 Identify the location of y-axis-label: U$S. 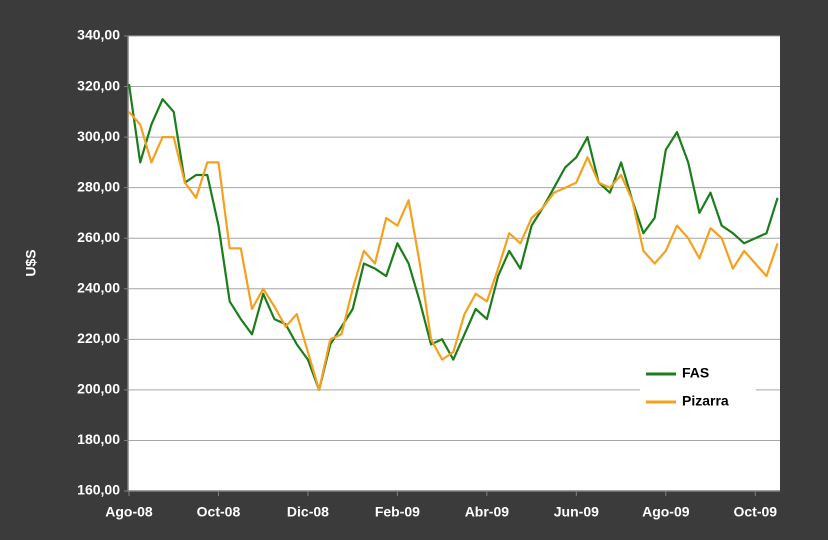
(31, 262).